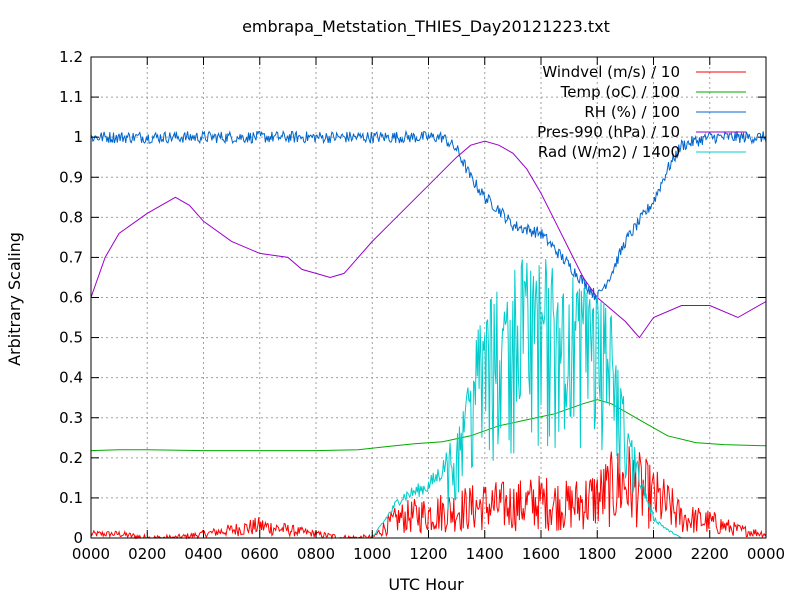 This screenshot has height=600, width=800. What do you see at coordinates (260, 554) in the screenshot?
I see `x-tick-label: 0600` at bounding box center [260, 554].